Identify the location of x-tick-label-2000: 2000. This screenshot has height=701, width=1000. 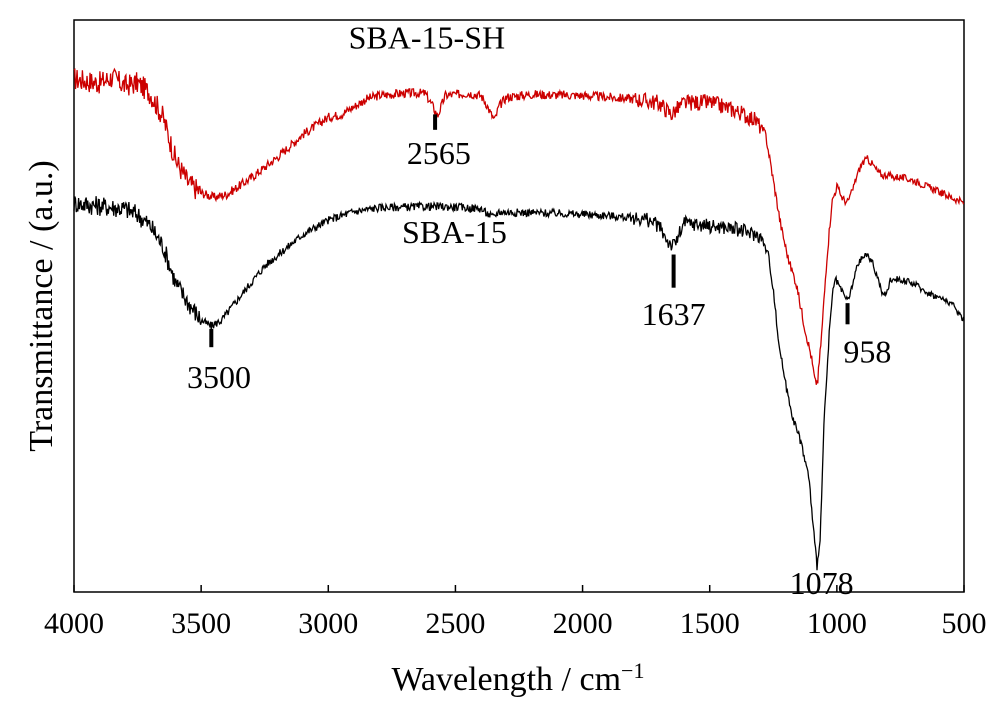
(583, 623).